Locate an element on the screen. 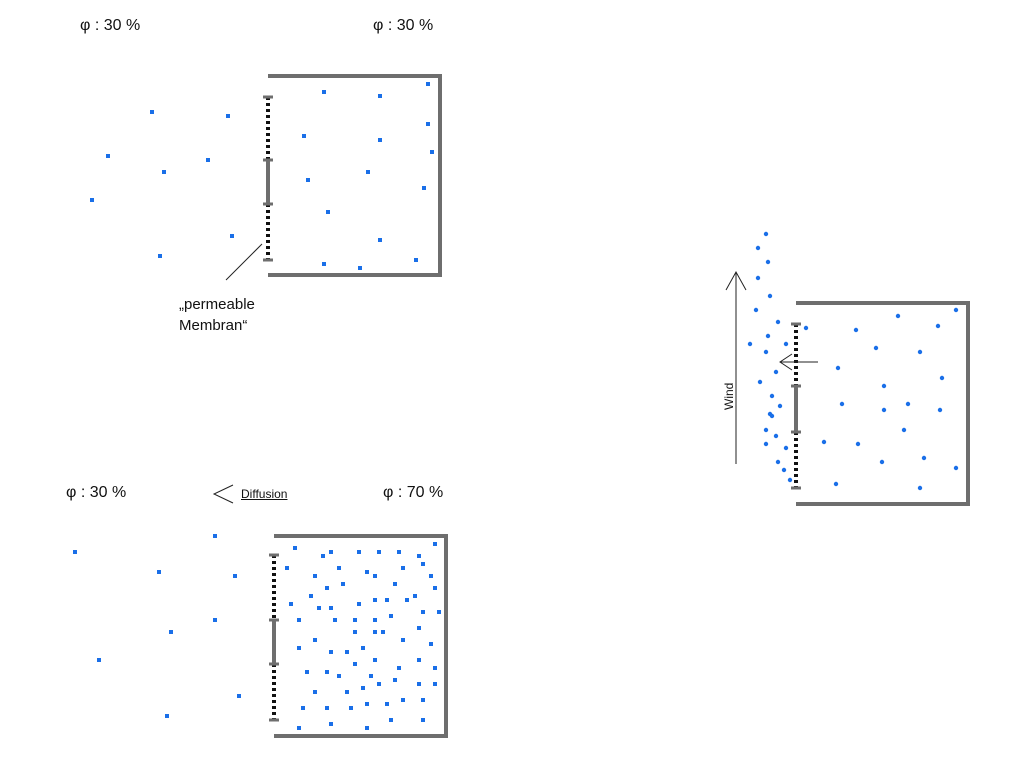 This screenshot has height=763, width=1010. wind-label: Wind is located at coordinates (729, 396).